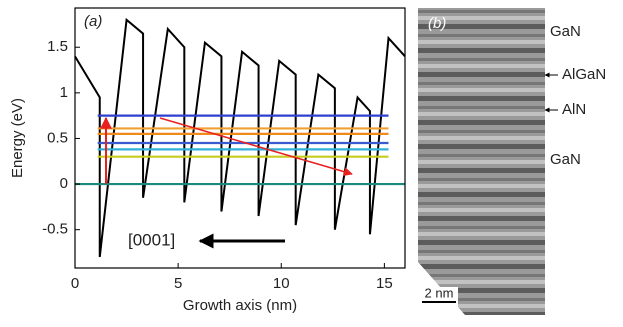 The width and height of the screenshot is (623, 327). I want to click on direction-label: [0001], so click(151, 239).